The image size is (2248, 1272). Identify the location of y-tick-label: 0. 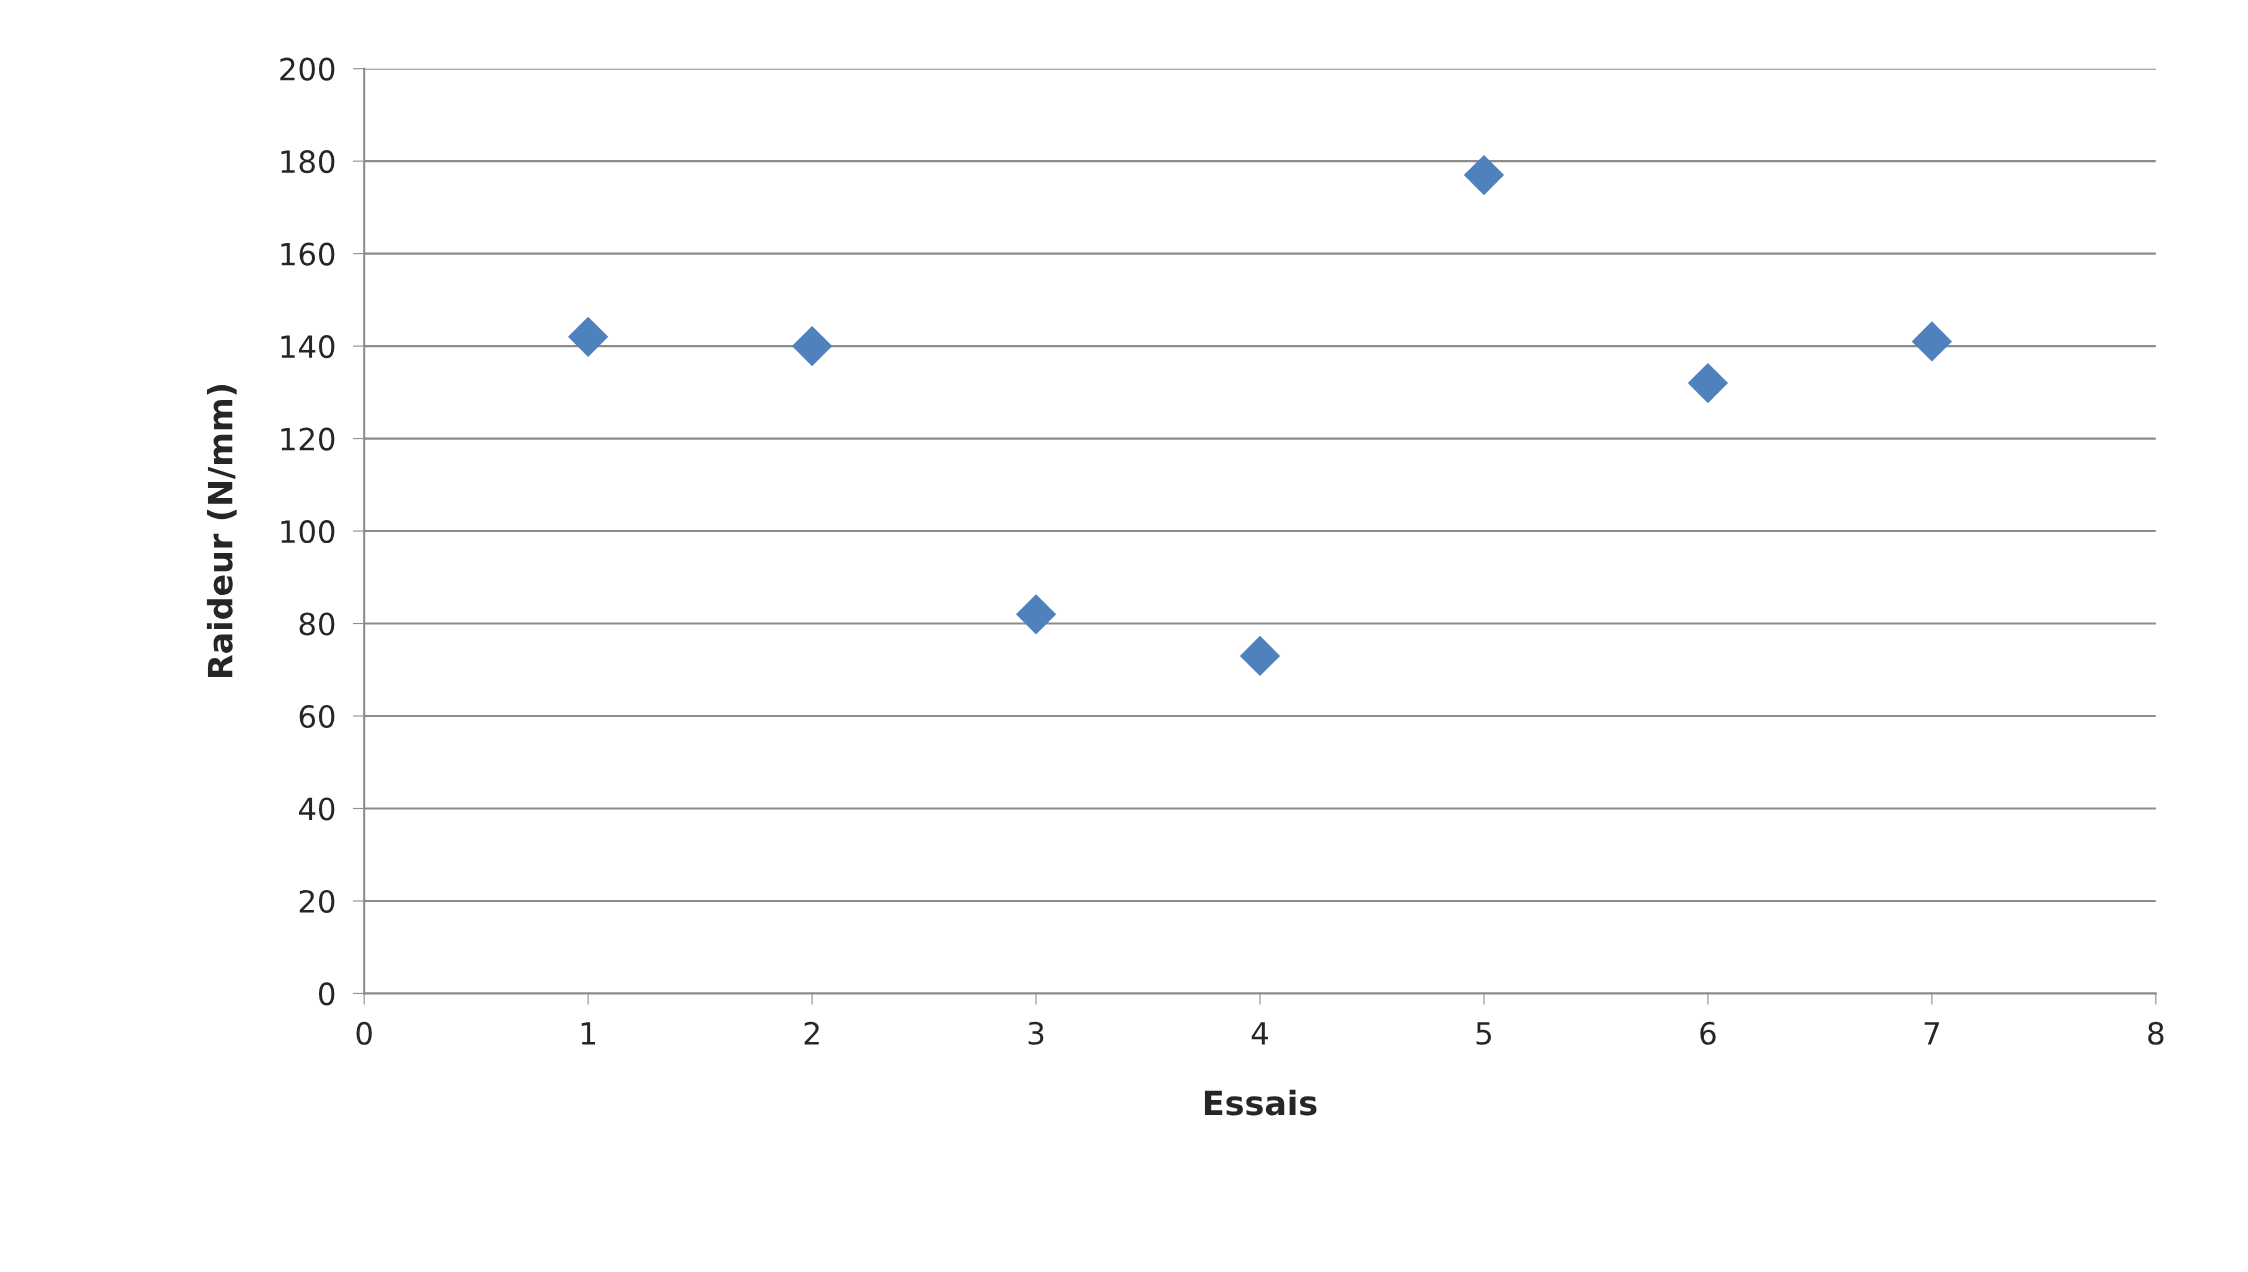
(326, 994).